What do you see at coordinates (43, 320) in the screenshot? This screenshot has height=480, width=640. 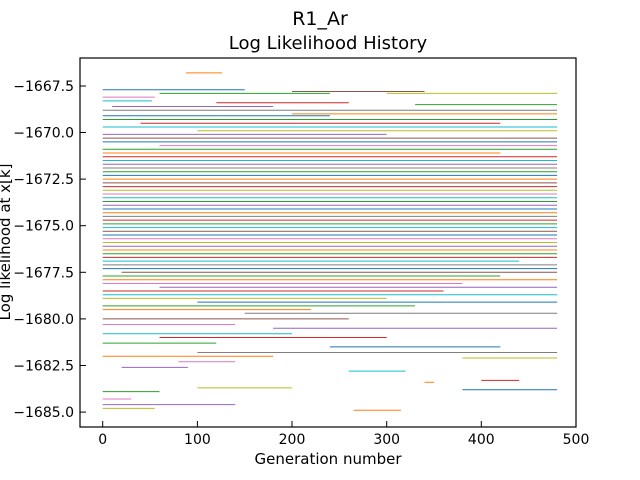 I see `y-tick-label: −1680.0` at bounding box center [43, 320].